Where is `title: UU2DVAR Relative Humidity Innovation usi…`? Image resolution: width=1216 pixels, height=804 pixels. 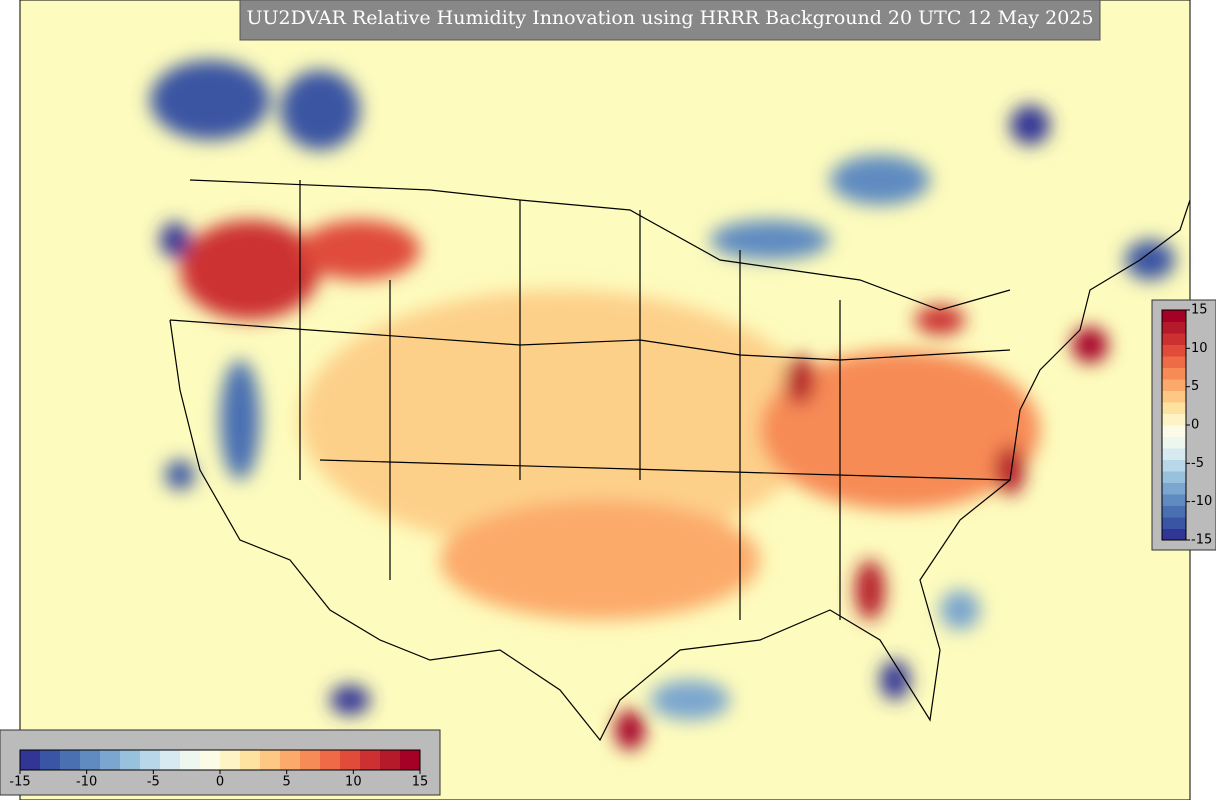
title: UU2DVAR Relative Humidity Innovation usi… is located at coordinates (669, 18).